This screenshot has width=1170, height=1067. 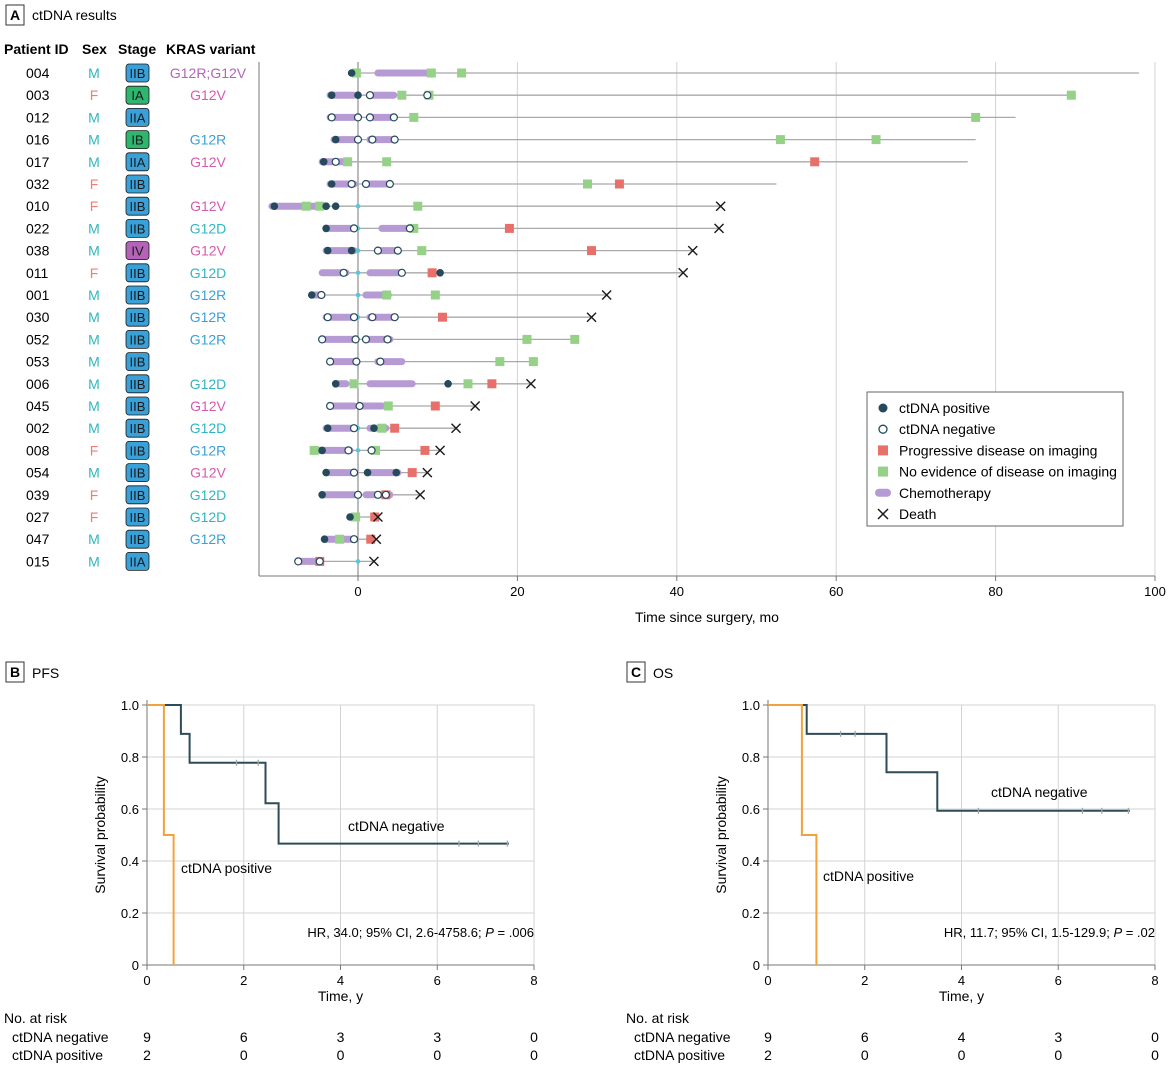 What do you see at coordinates (420, 932) in the screenshot?
I see `hazard-ratio-text: HR, 34.0; 95% CI, 2.6-4758.6; P = .006` at bounding box center [420, 932].